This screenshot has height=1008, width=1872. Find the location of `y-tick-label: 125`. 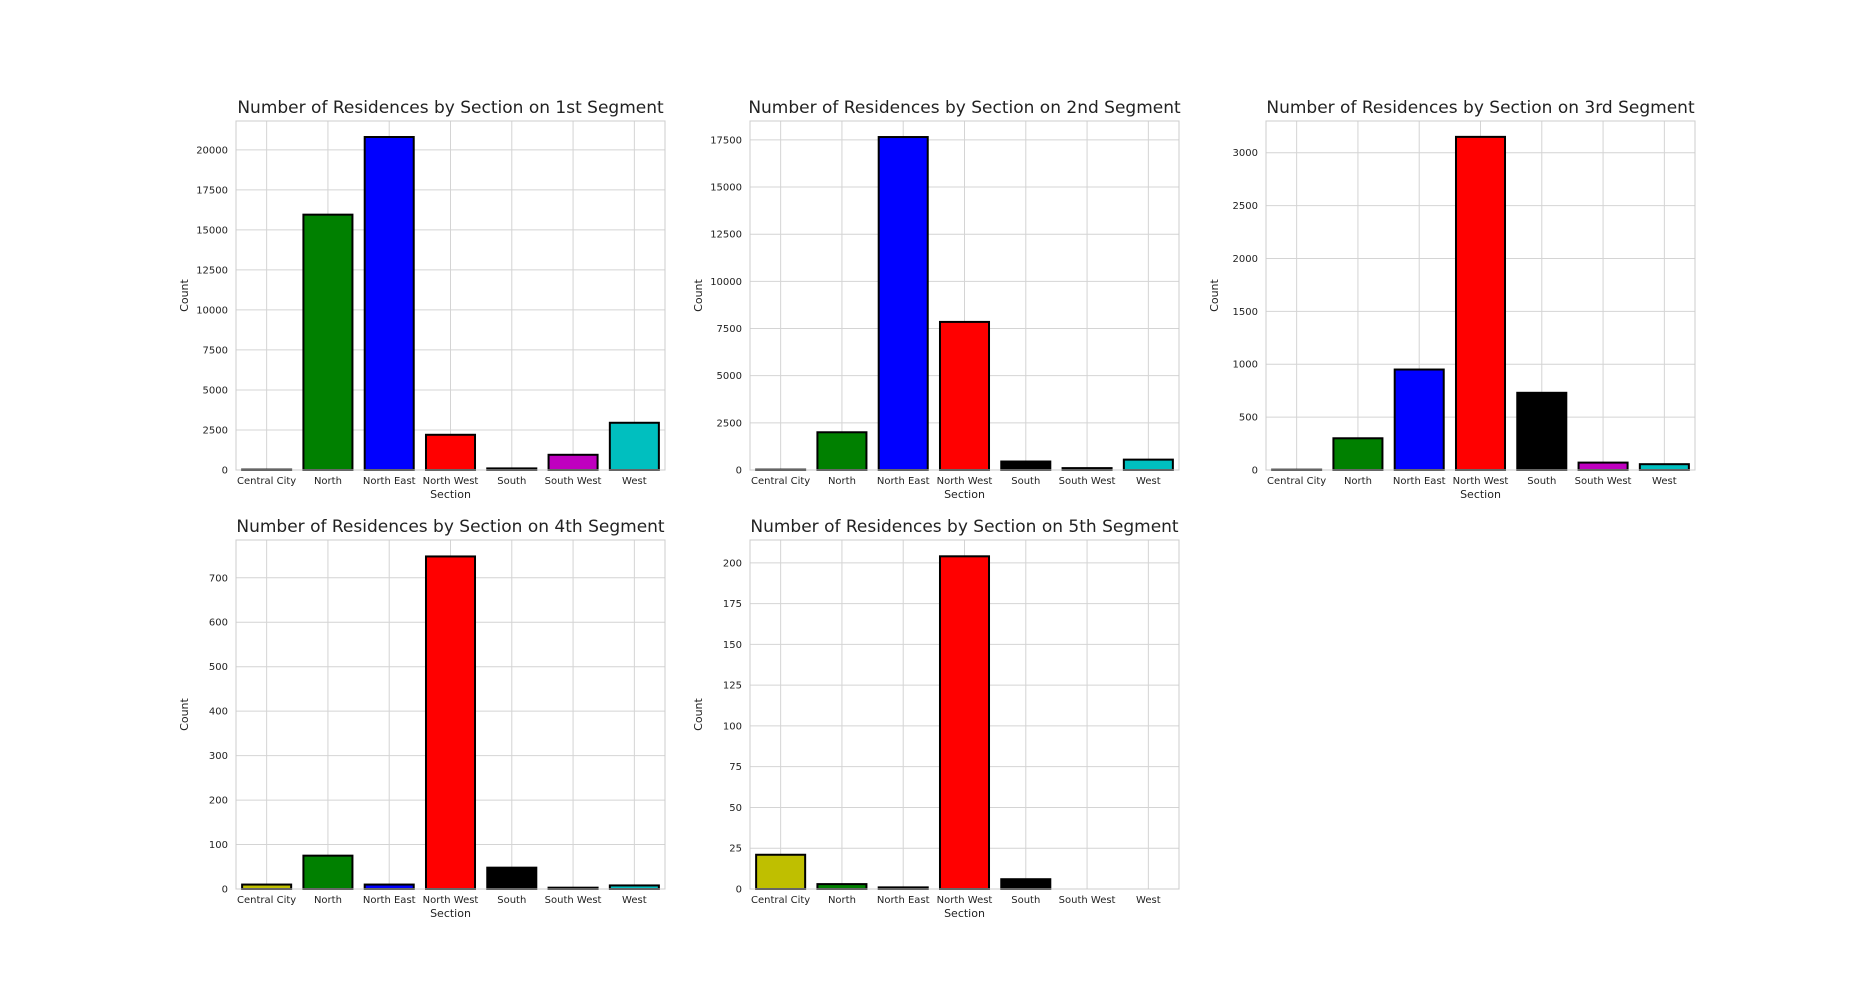

y-tick-label: 125 is located at coordinates (732, 686).